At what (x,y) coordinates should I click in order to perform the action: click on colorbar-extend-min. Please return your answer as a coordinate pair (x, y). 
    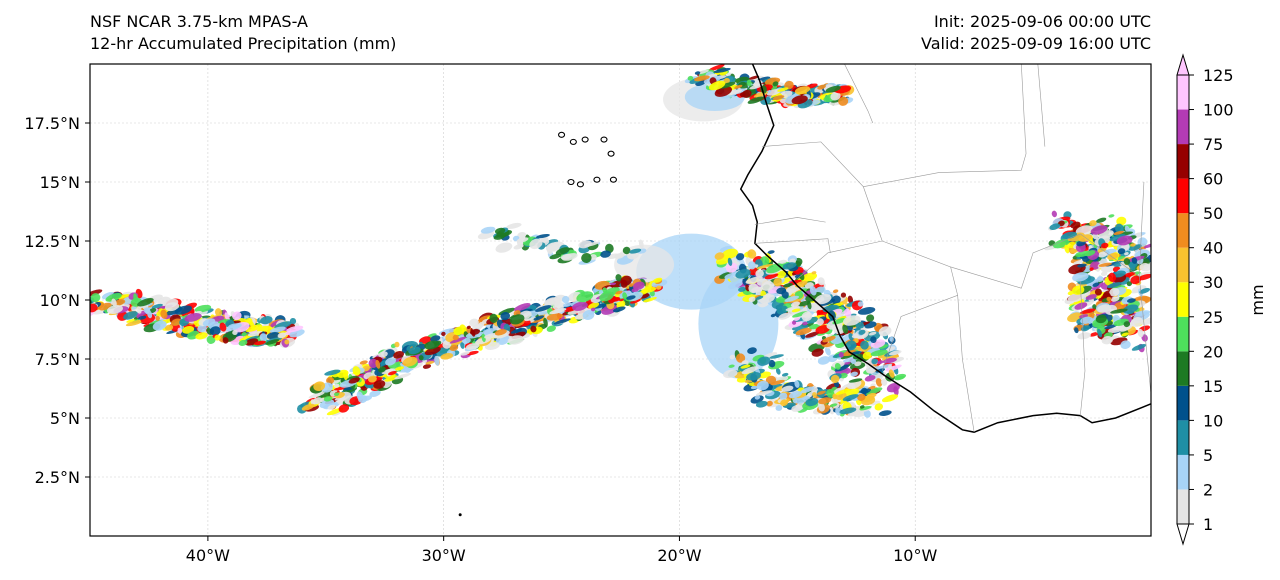
    Looking at the image, I should click on (1183, 534).